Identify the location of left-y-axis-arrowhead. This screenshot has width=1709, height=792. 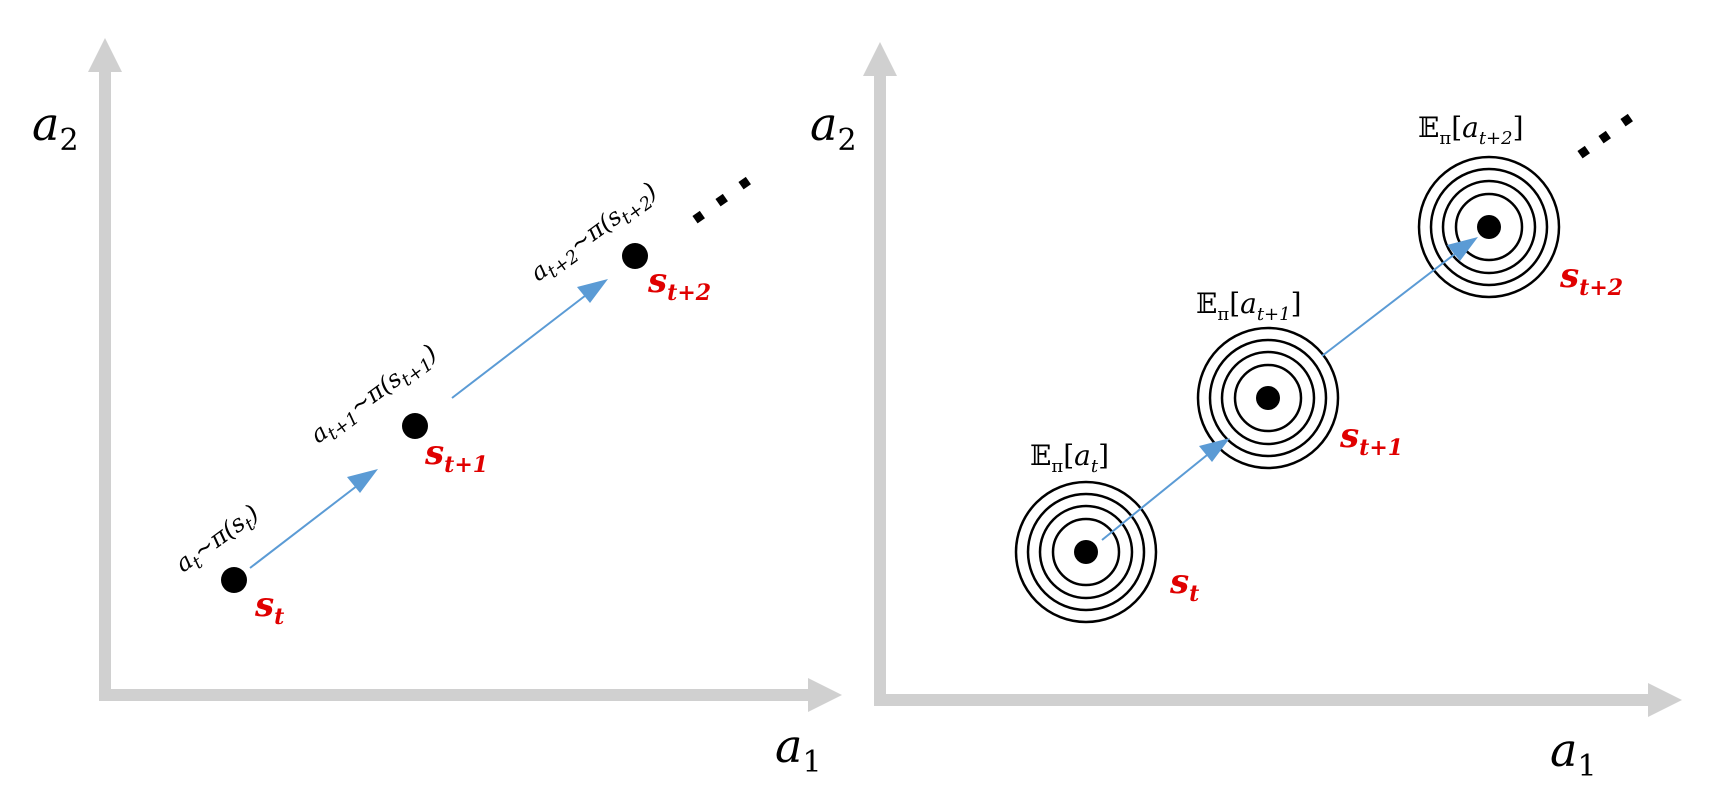
(105, 55).